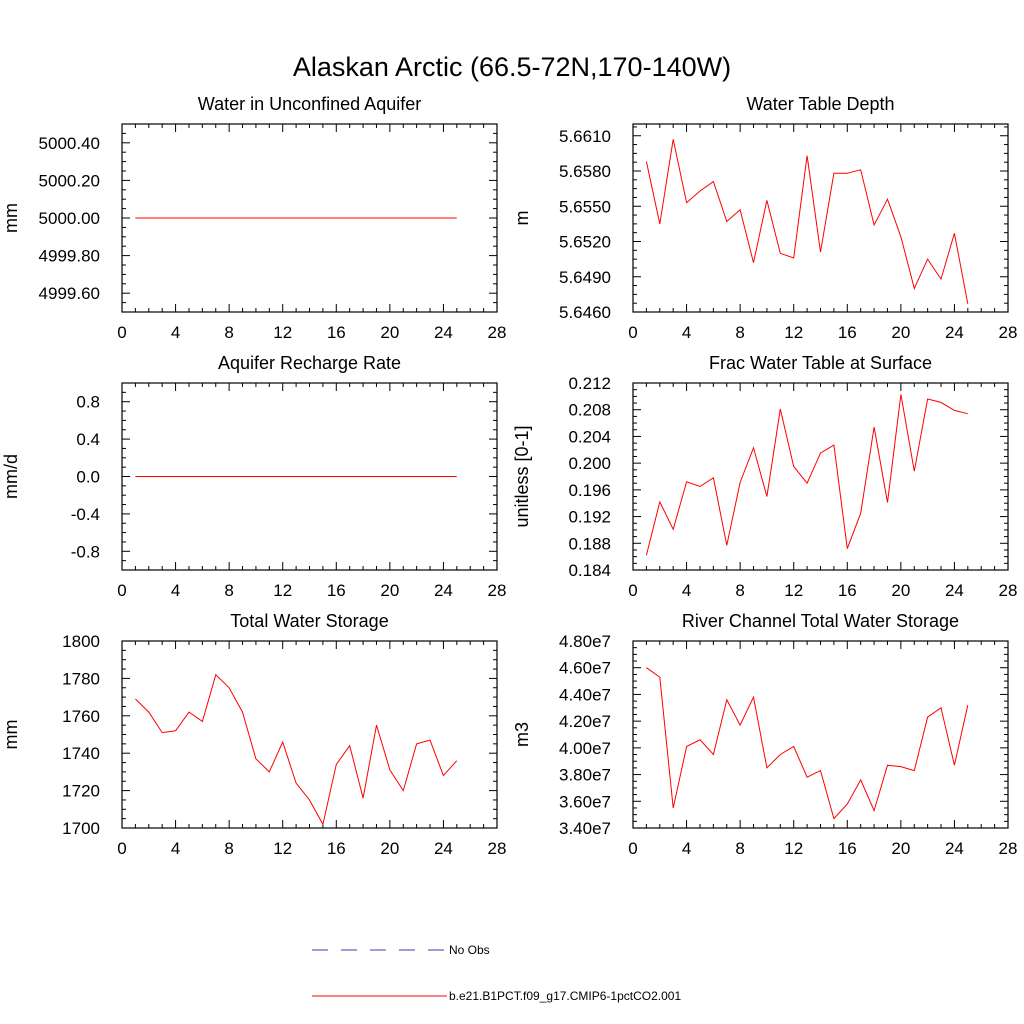  I want to click on y-tick-label: 5000.40, so click(69, 143).